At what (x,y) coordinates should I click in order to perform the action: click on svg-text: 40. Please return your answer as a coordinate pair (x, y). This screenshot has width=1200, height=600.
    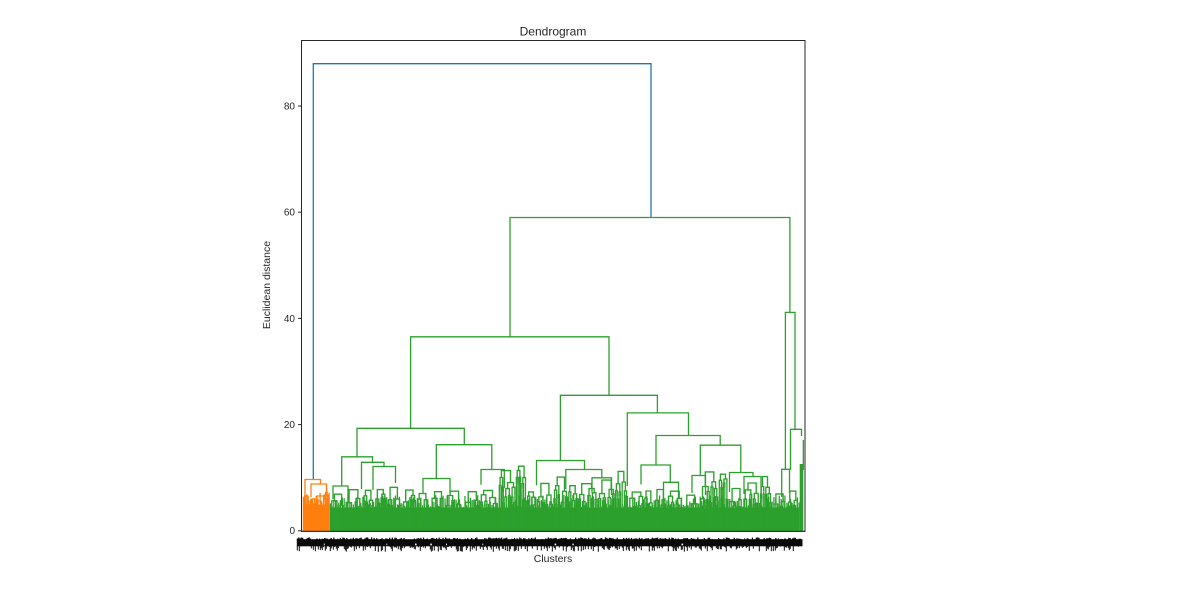
    Looking at the image, I should click on (290, 319).